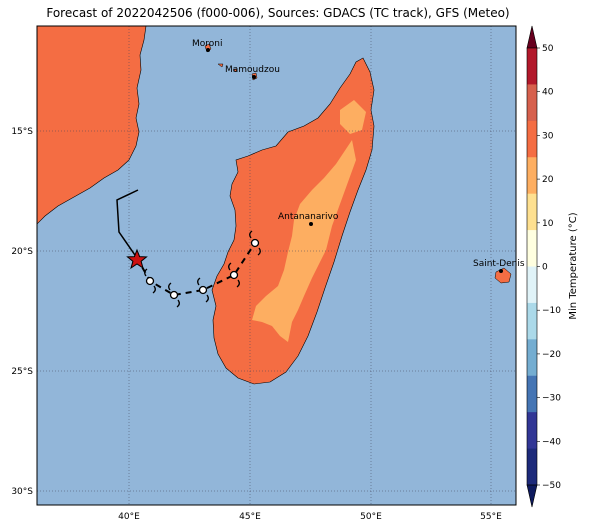 Image resolution: width=591 pixels, height=529 pixels. What do you see at coordinates (371, 517) in the screenshot?
I see `lon-tick-label: 50°E` at bounding box center [371, 517].